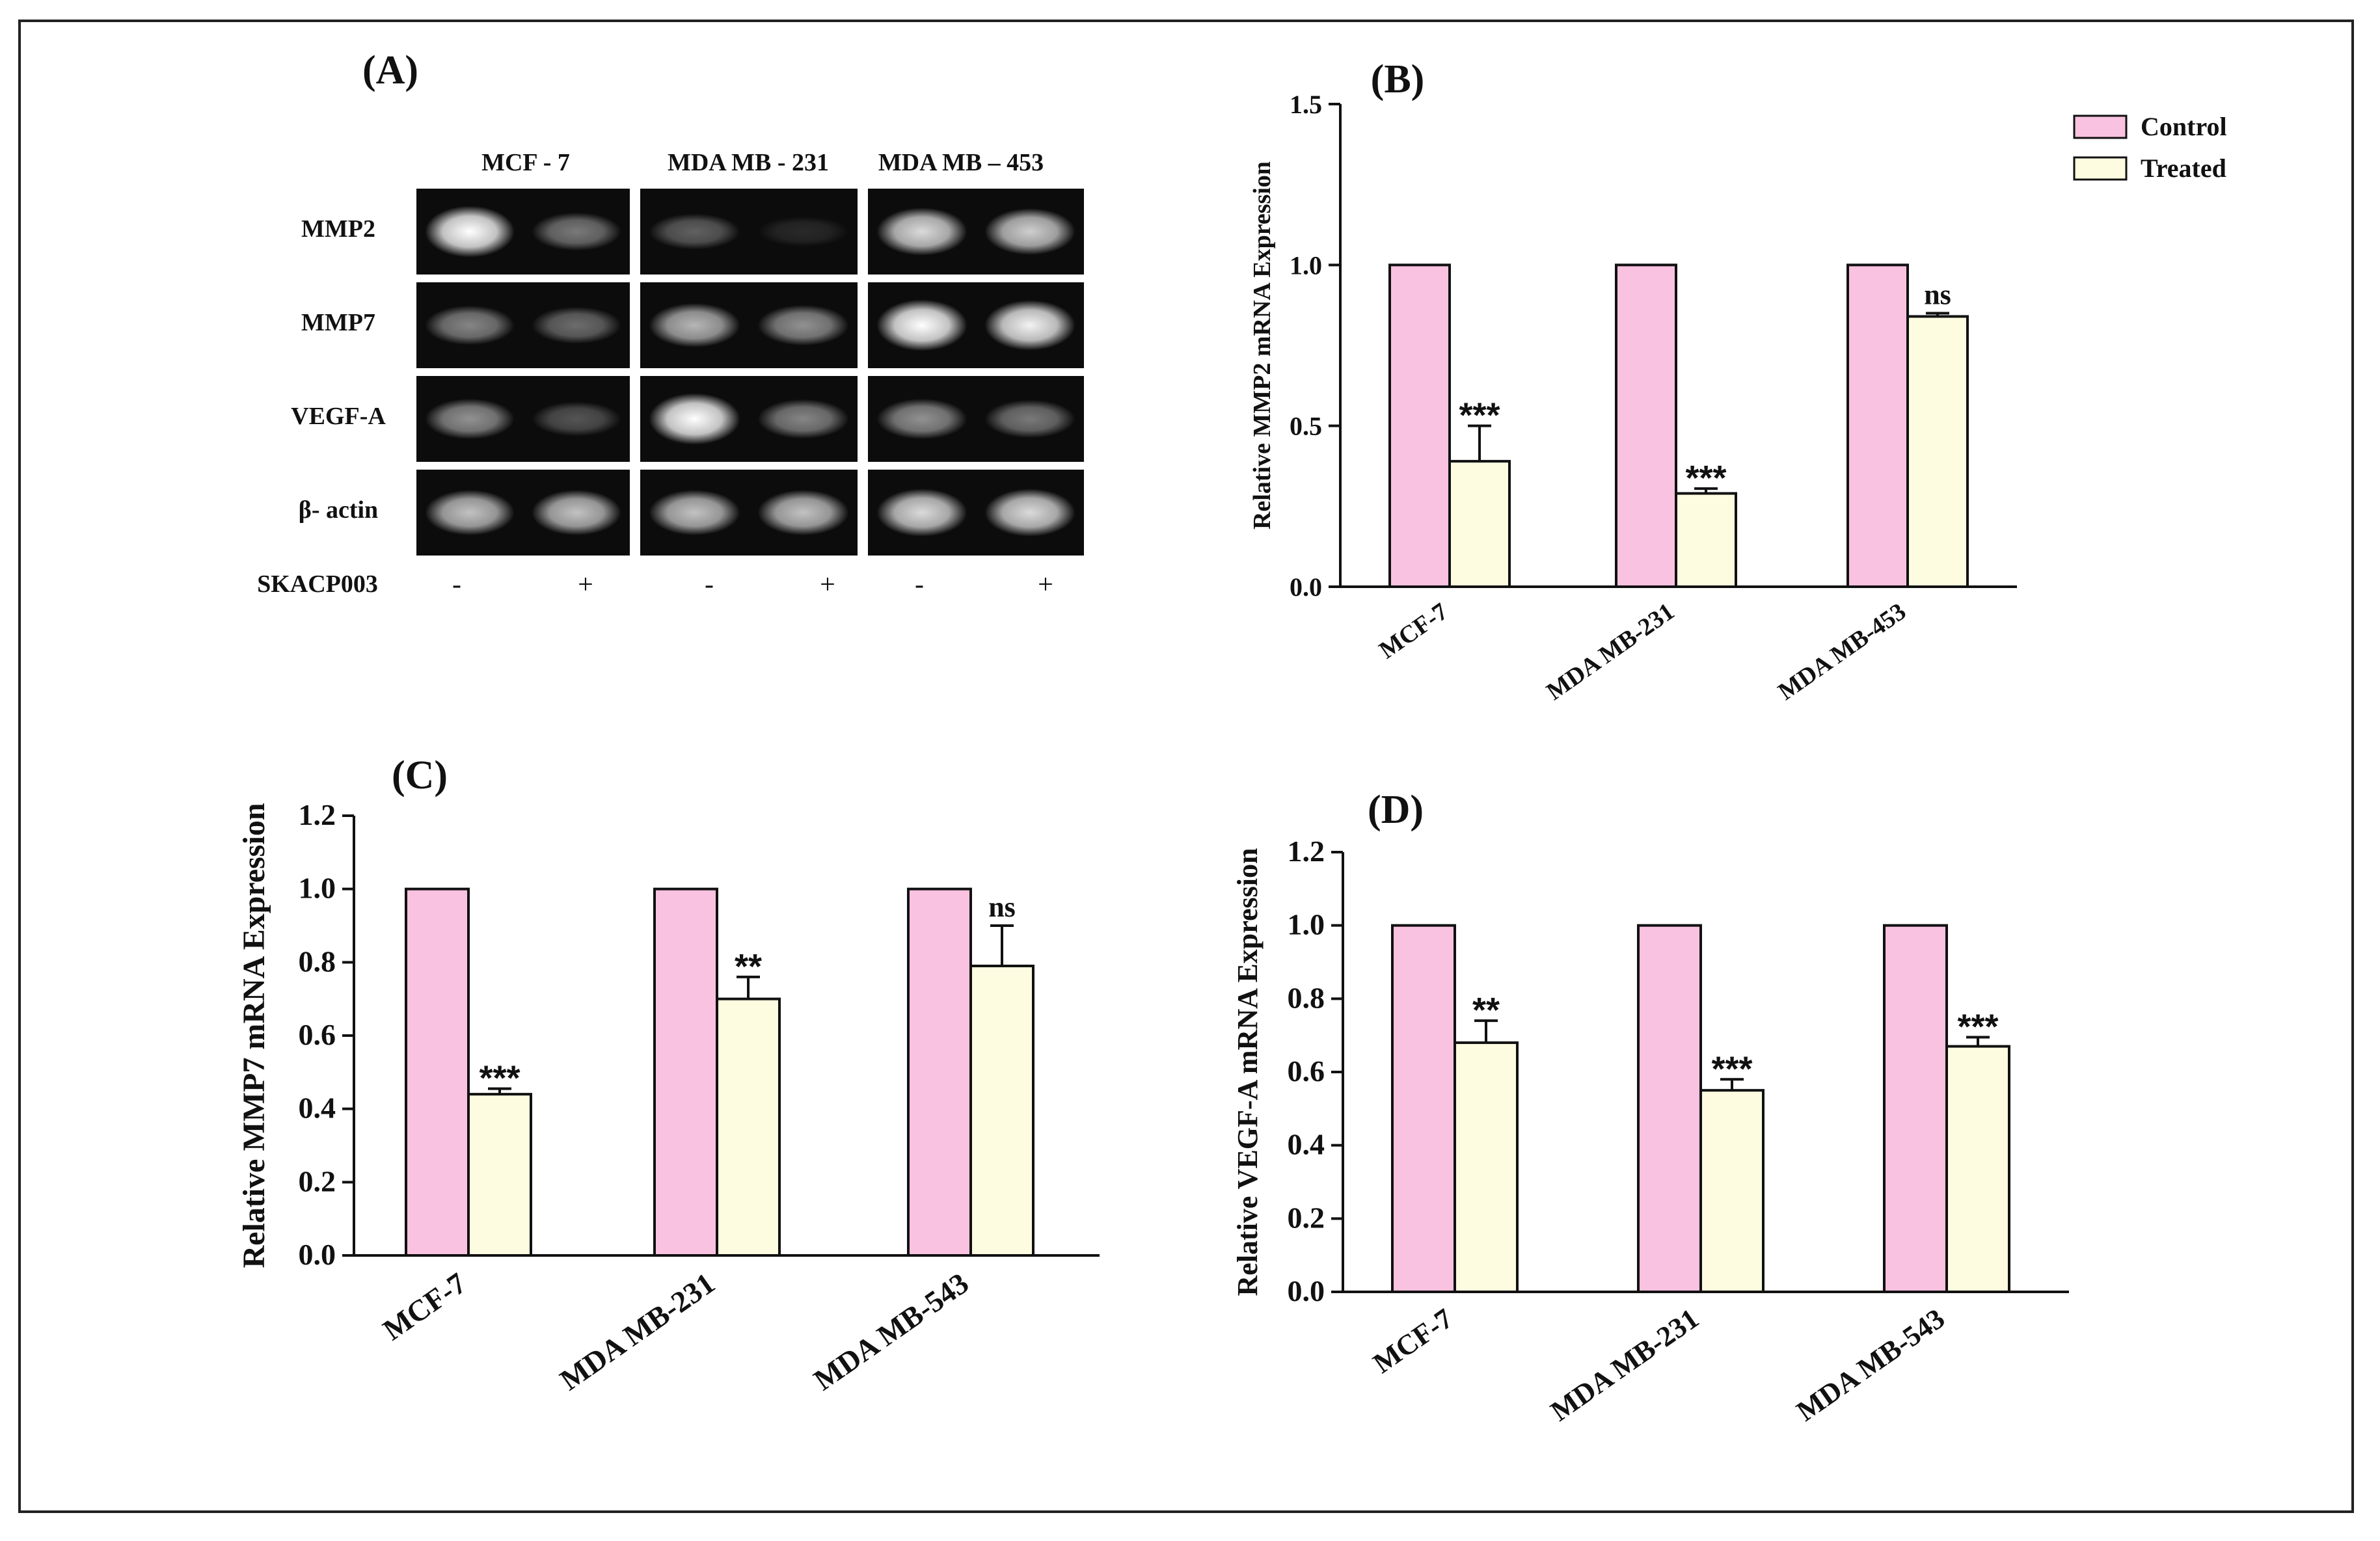 Image resolution: width=2380 pixels, height=1541 pixels. I want to click on gel-group-label: MCF - 7, so click(525, 162).